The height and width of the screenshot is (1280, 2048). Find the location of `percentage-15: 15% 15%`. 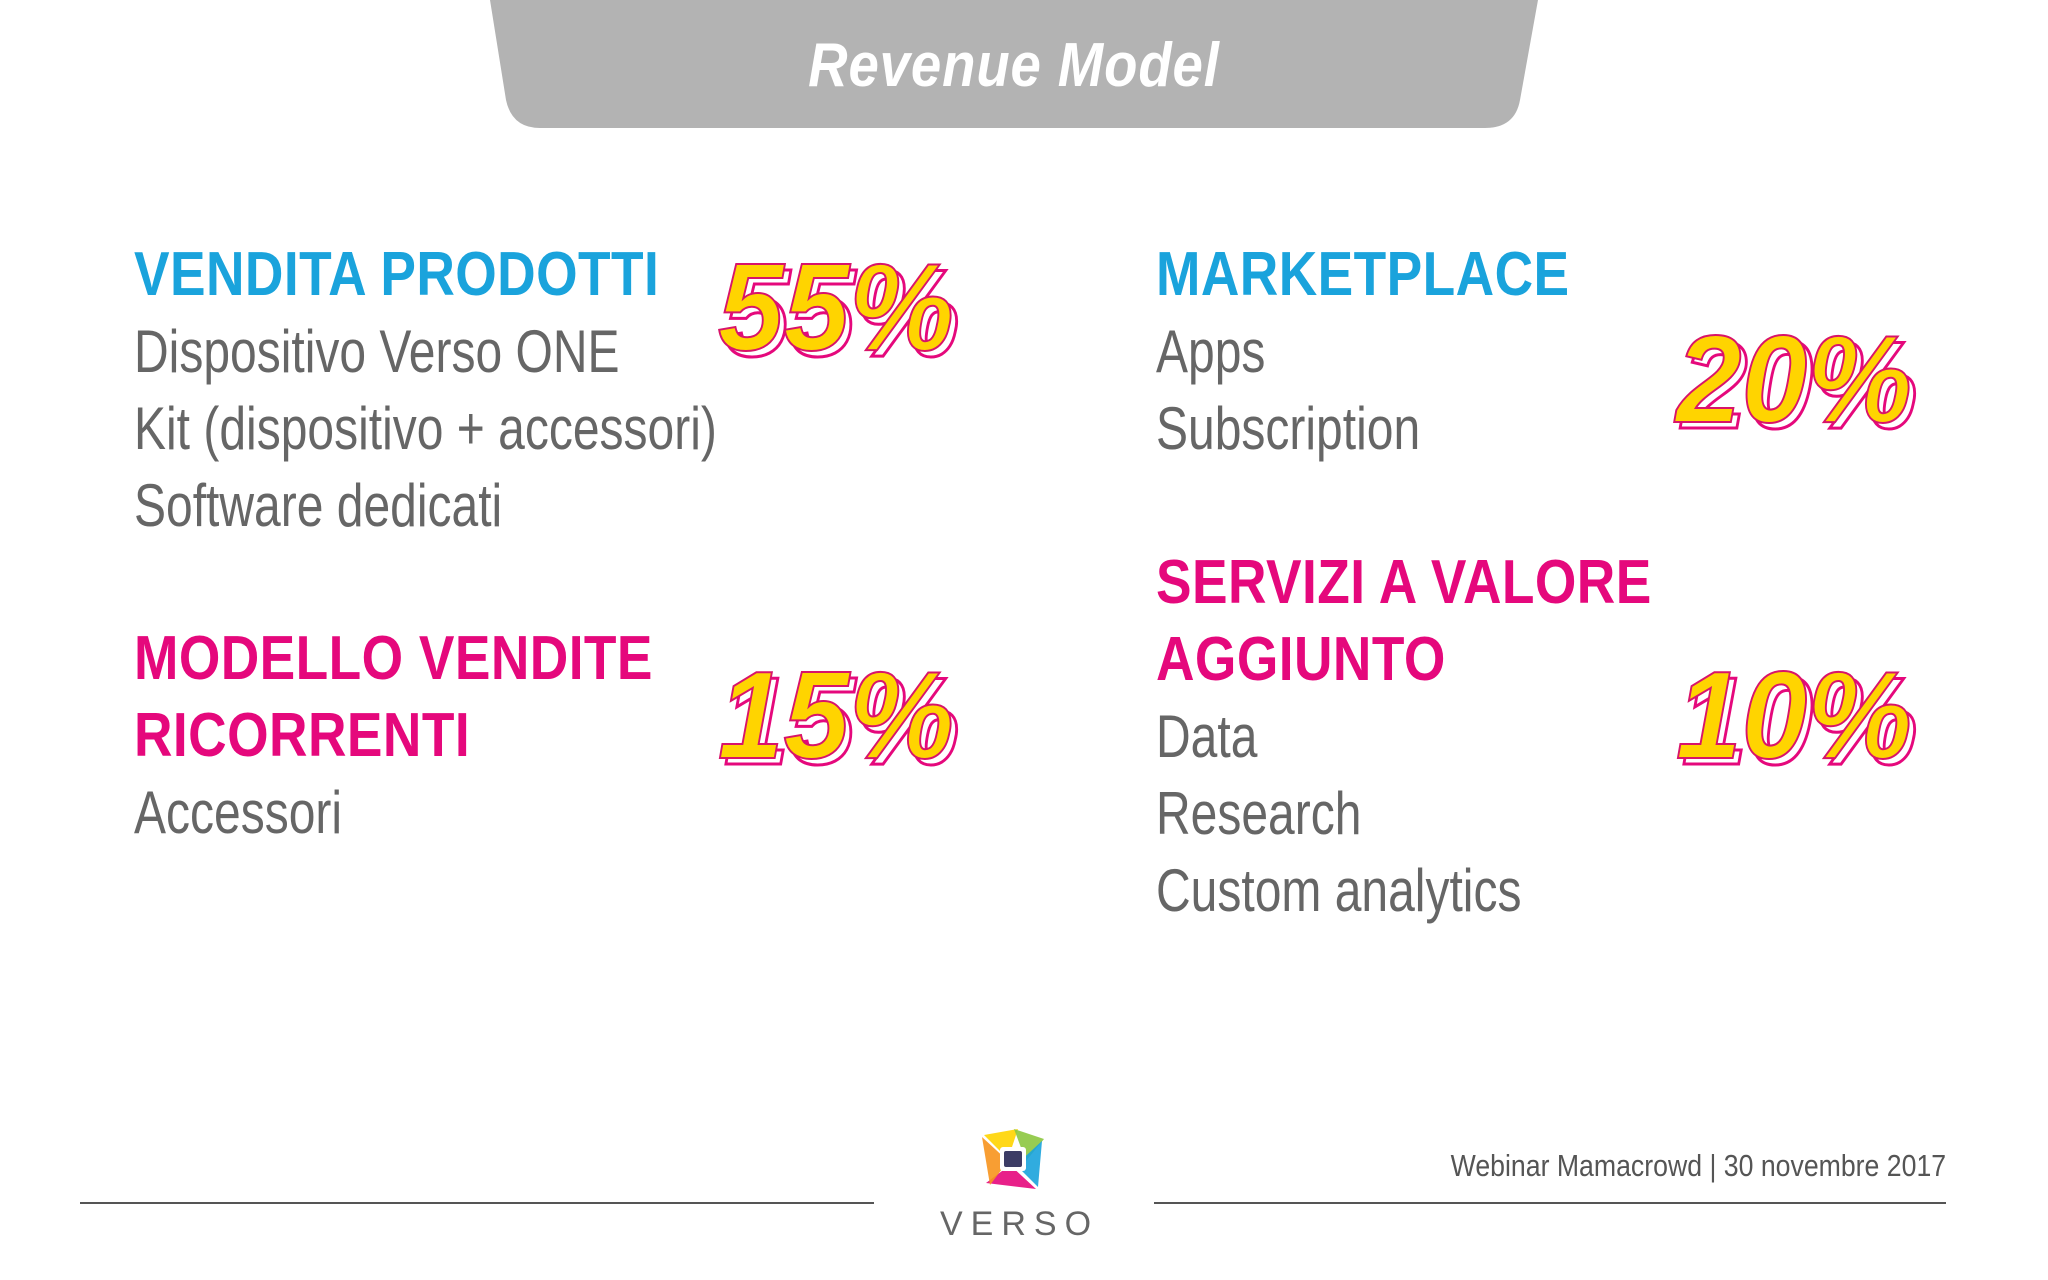

percentage-15: 15% 15% is located at coordinates (847, 719).